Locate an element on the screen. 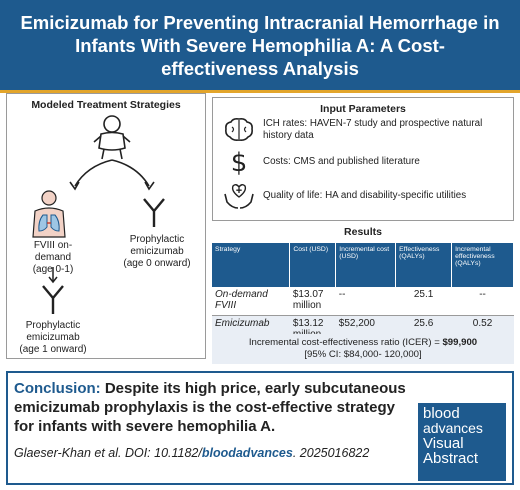 The height and width of the screenshot is (490, 520). cell-cost: $13.07 million is located at coordinates (312, 301).